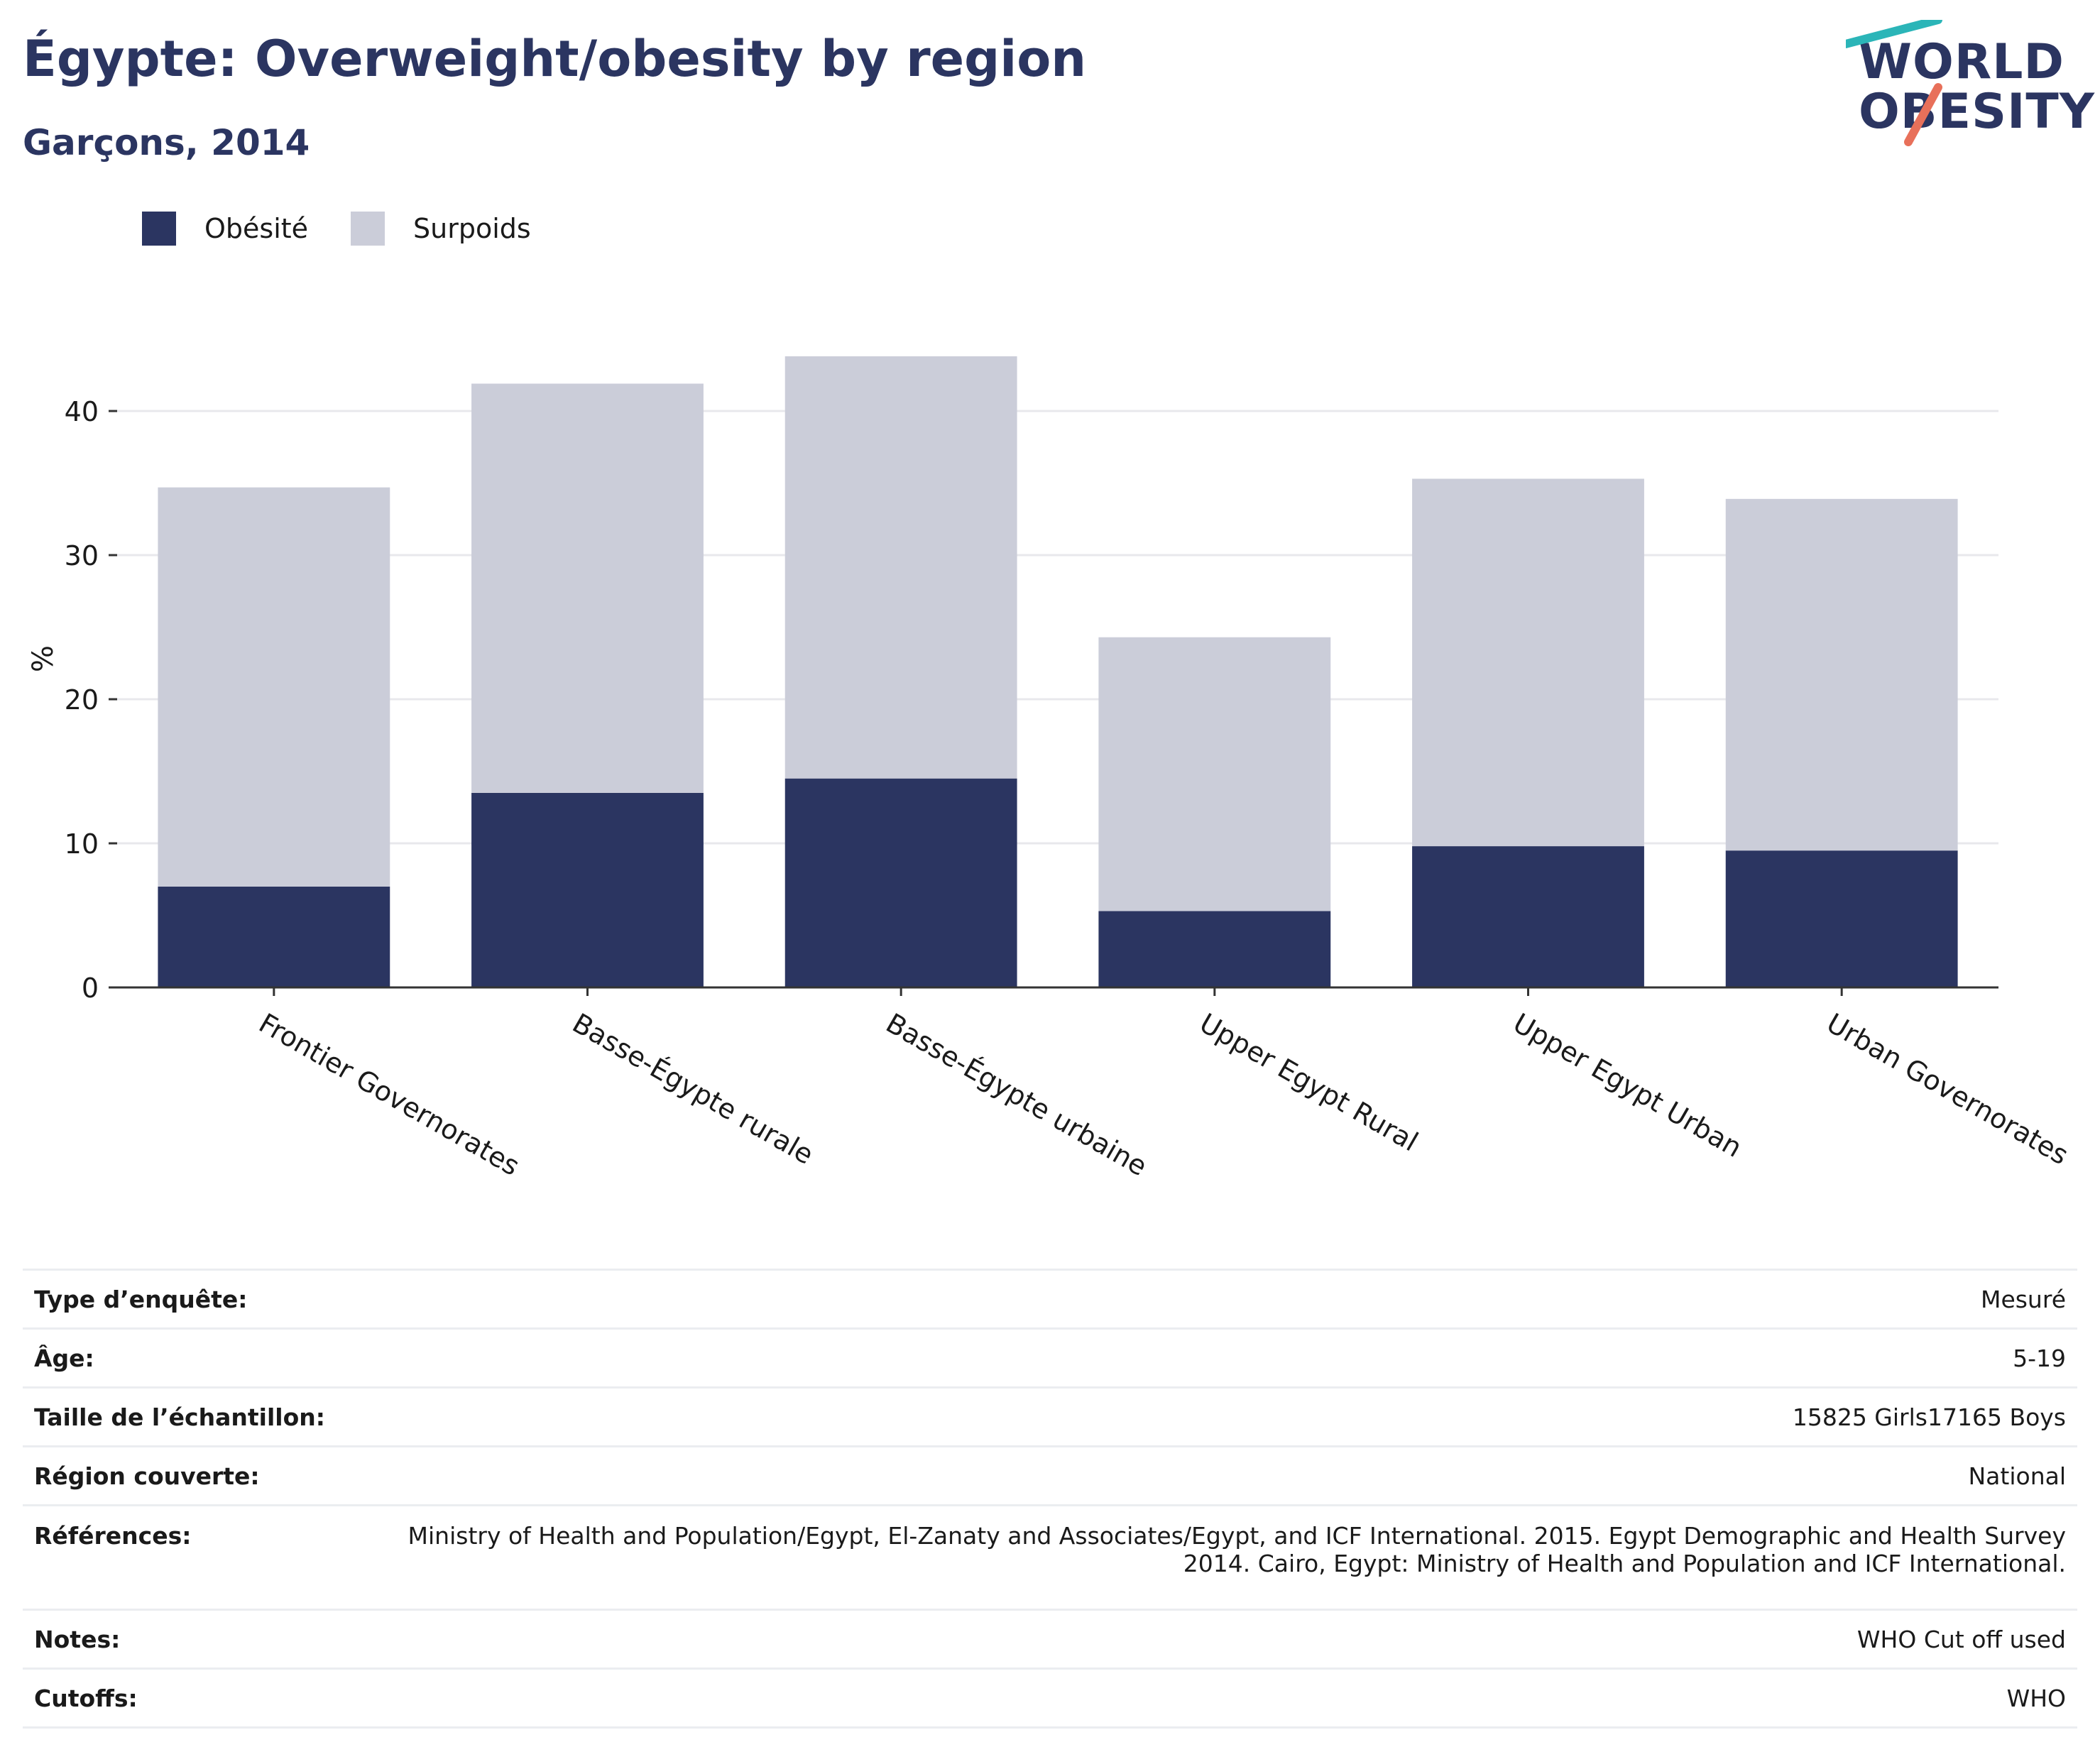 This screenshot has height=1747, width=2100. I want to click on legend-label-overweight: Surpoids, so click(472, 228).